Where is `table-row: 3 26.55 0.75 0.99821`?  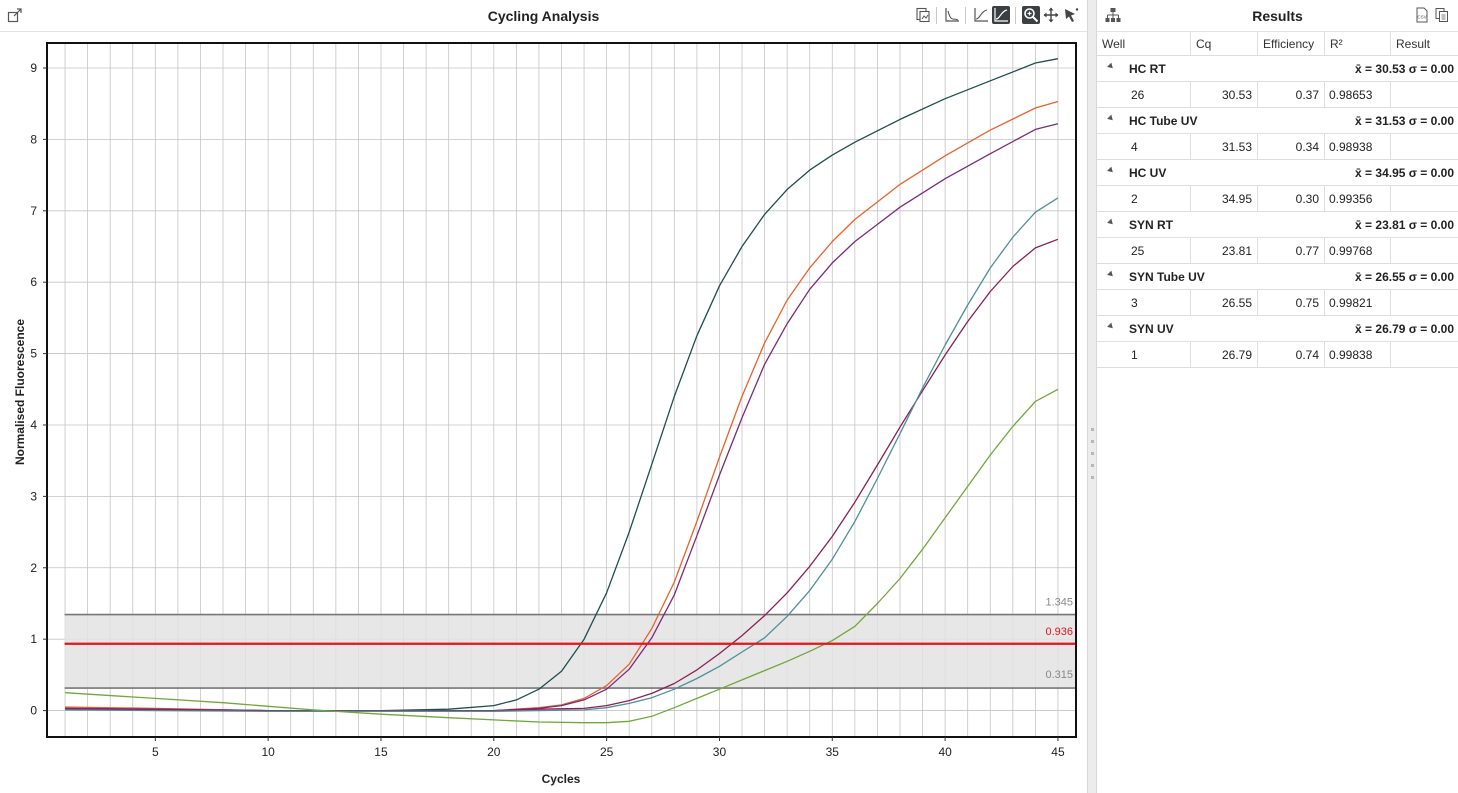
table-row: 3 26.55 0.75 0.99821 is located at coordinates (1277, 303).